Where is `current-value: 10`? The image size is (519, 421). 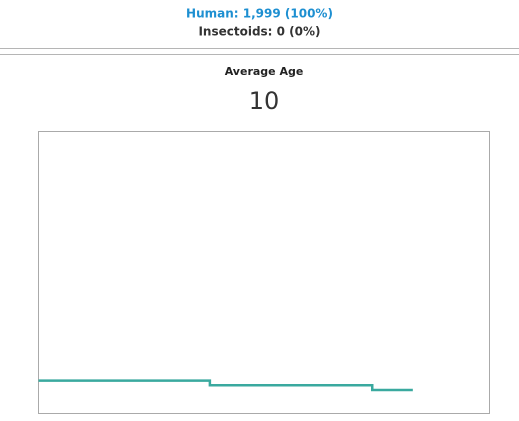 current-value: 10 is located at coordinates (264, 101).